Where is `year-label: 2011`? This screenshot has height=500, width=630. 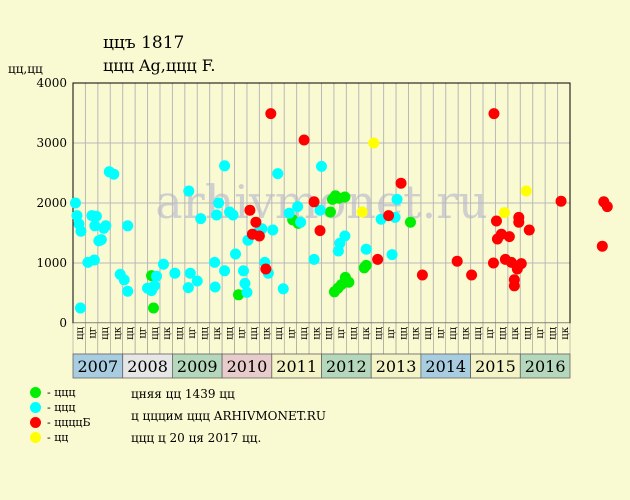 year-label: 2011 is located at coordinates (296, 366).